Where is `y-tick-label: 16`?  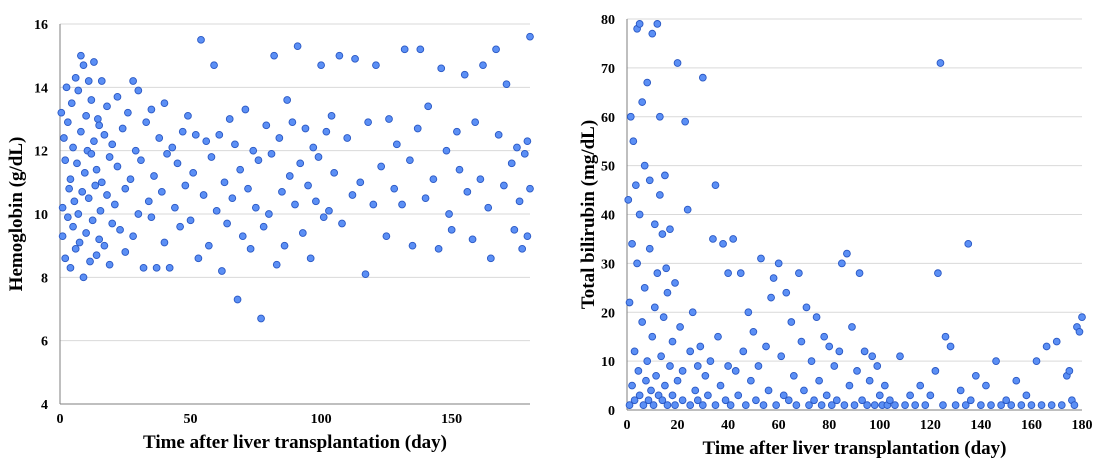 y-tick-label: 16 is located at coordinates (41, 25).